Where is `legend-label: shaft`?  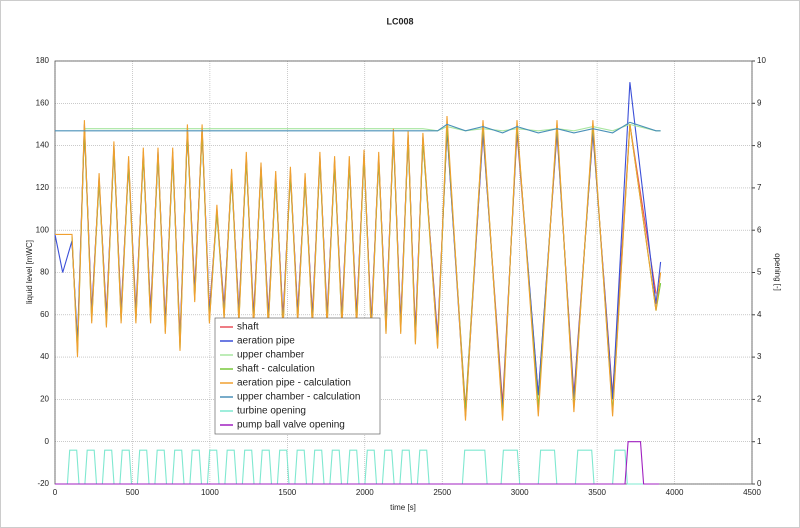 legend-label: shaft is located at coordinates (248, 327).